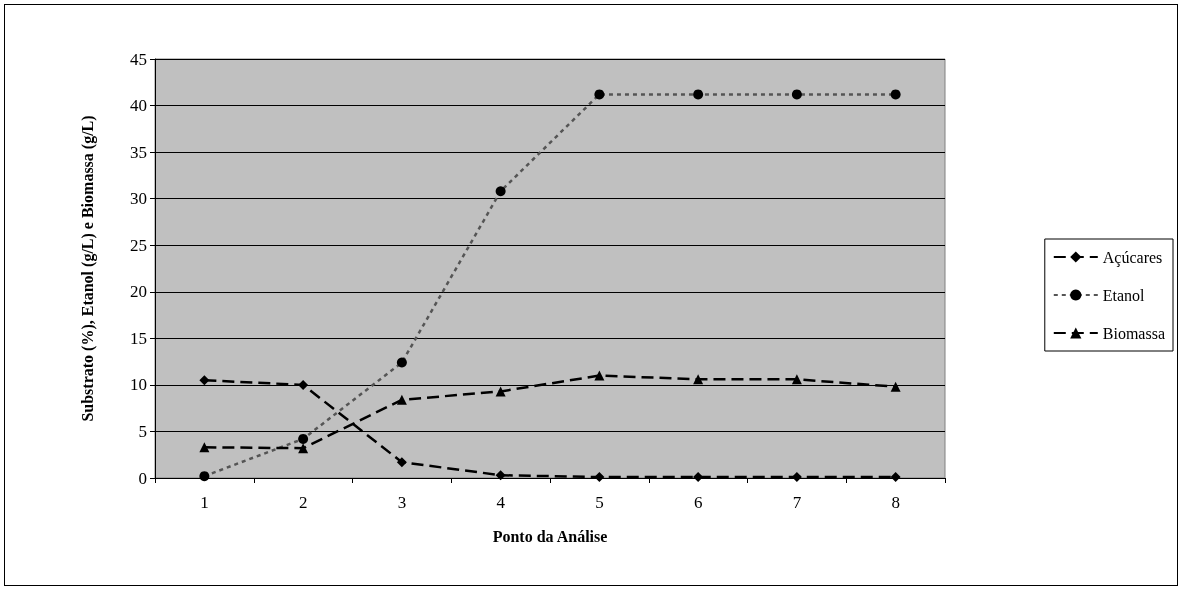 This screenshot has width=1184, height=592. I want to click on x-tick-label: 5, so click(599, 502).